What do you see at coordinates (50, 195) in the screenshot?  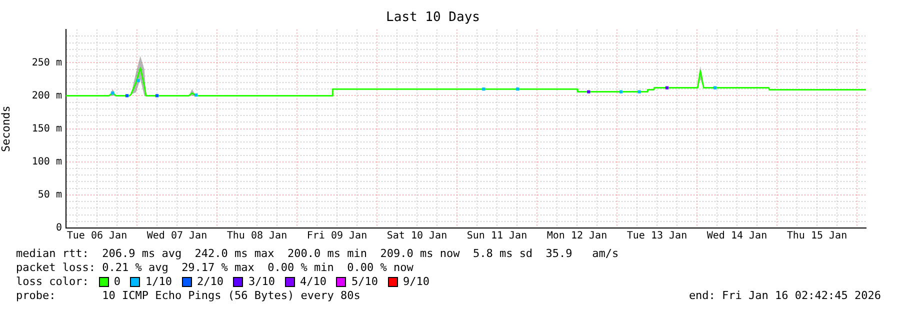 I see `y-tick-label: 50 m` at bounding box center [50, 195].